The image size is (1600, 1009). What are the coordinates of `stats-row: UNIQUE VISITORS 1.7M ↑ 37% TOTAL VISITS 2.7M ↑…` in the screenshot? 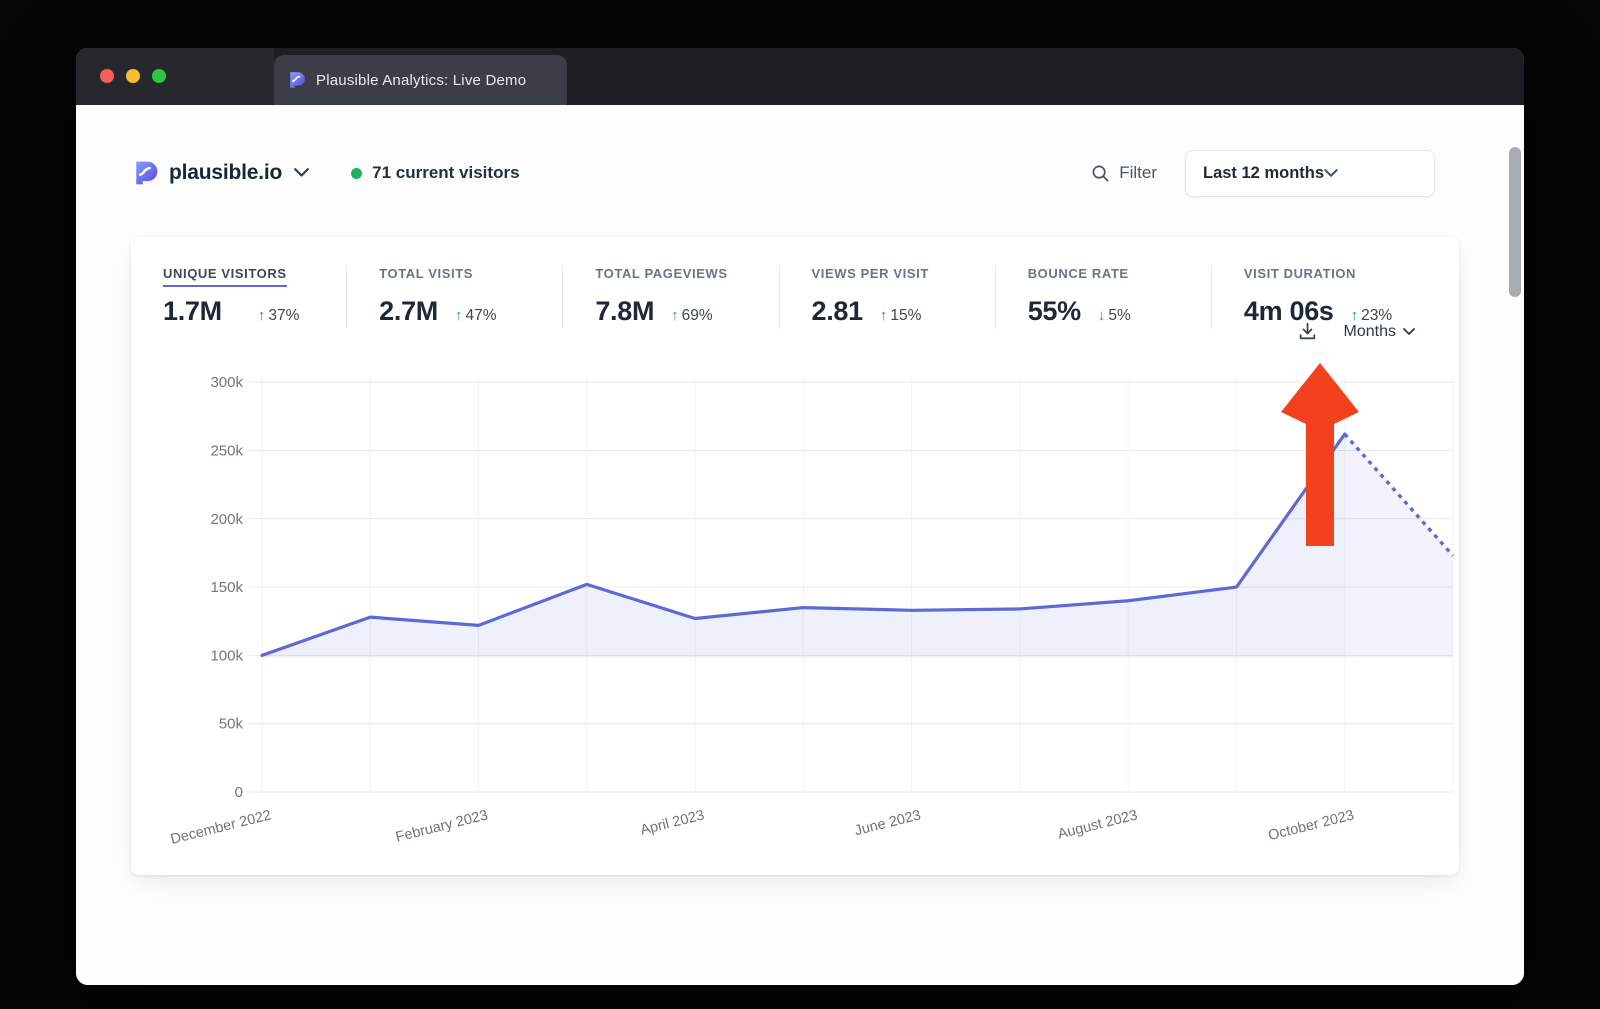 It's located at (795, 286).